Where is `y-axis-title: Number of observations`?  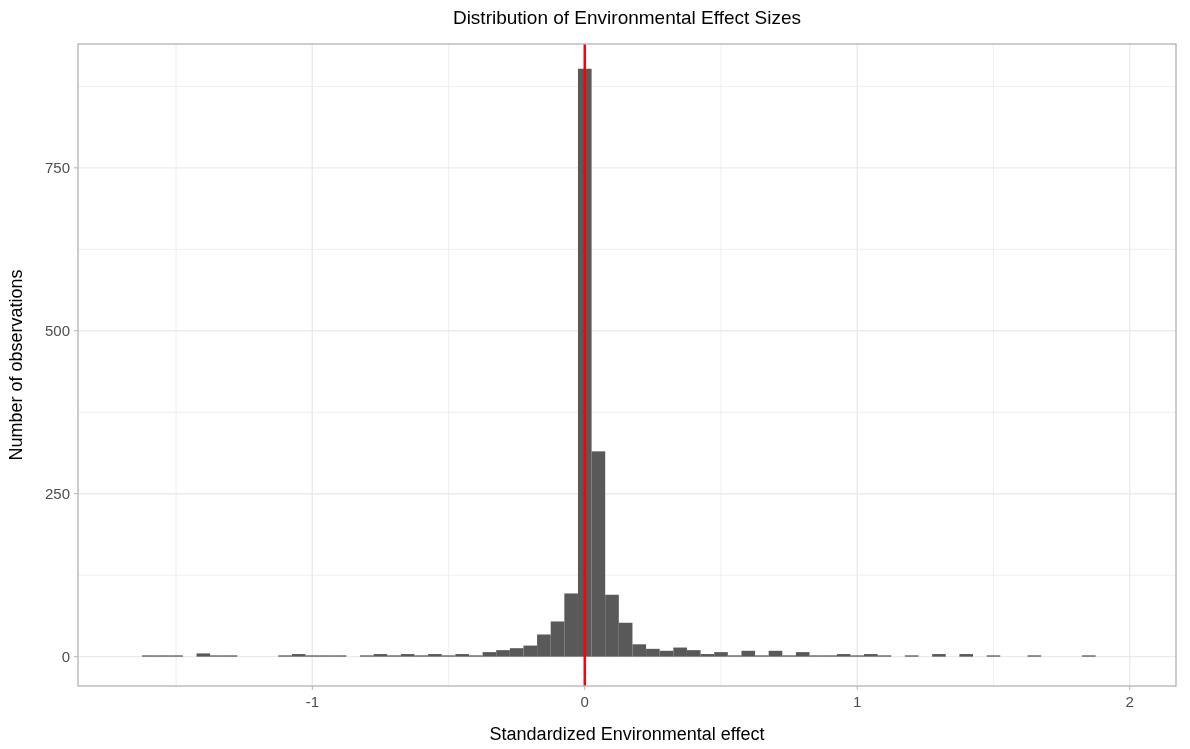
y-axis-title: Number of observations is located at coordinates (16, 365).